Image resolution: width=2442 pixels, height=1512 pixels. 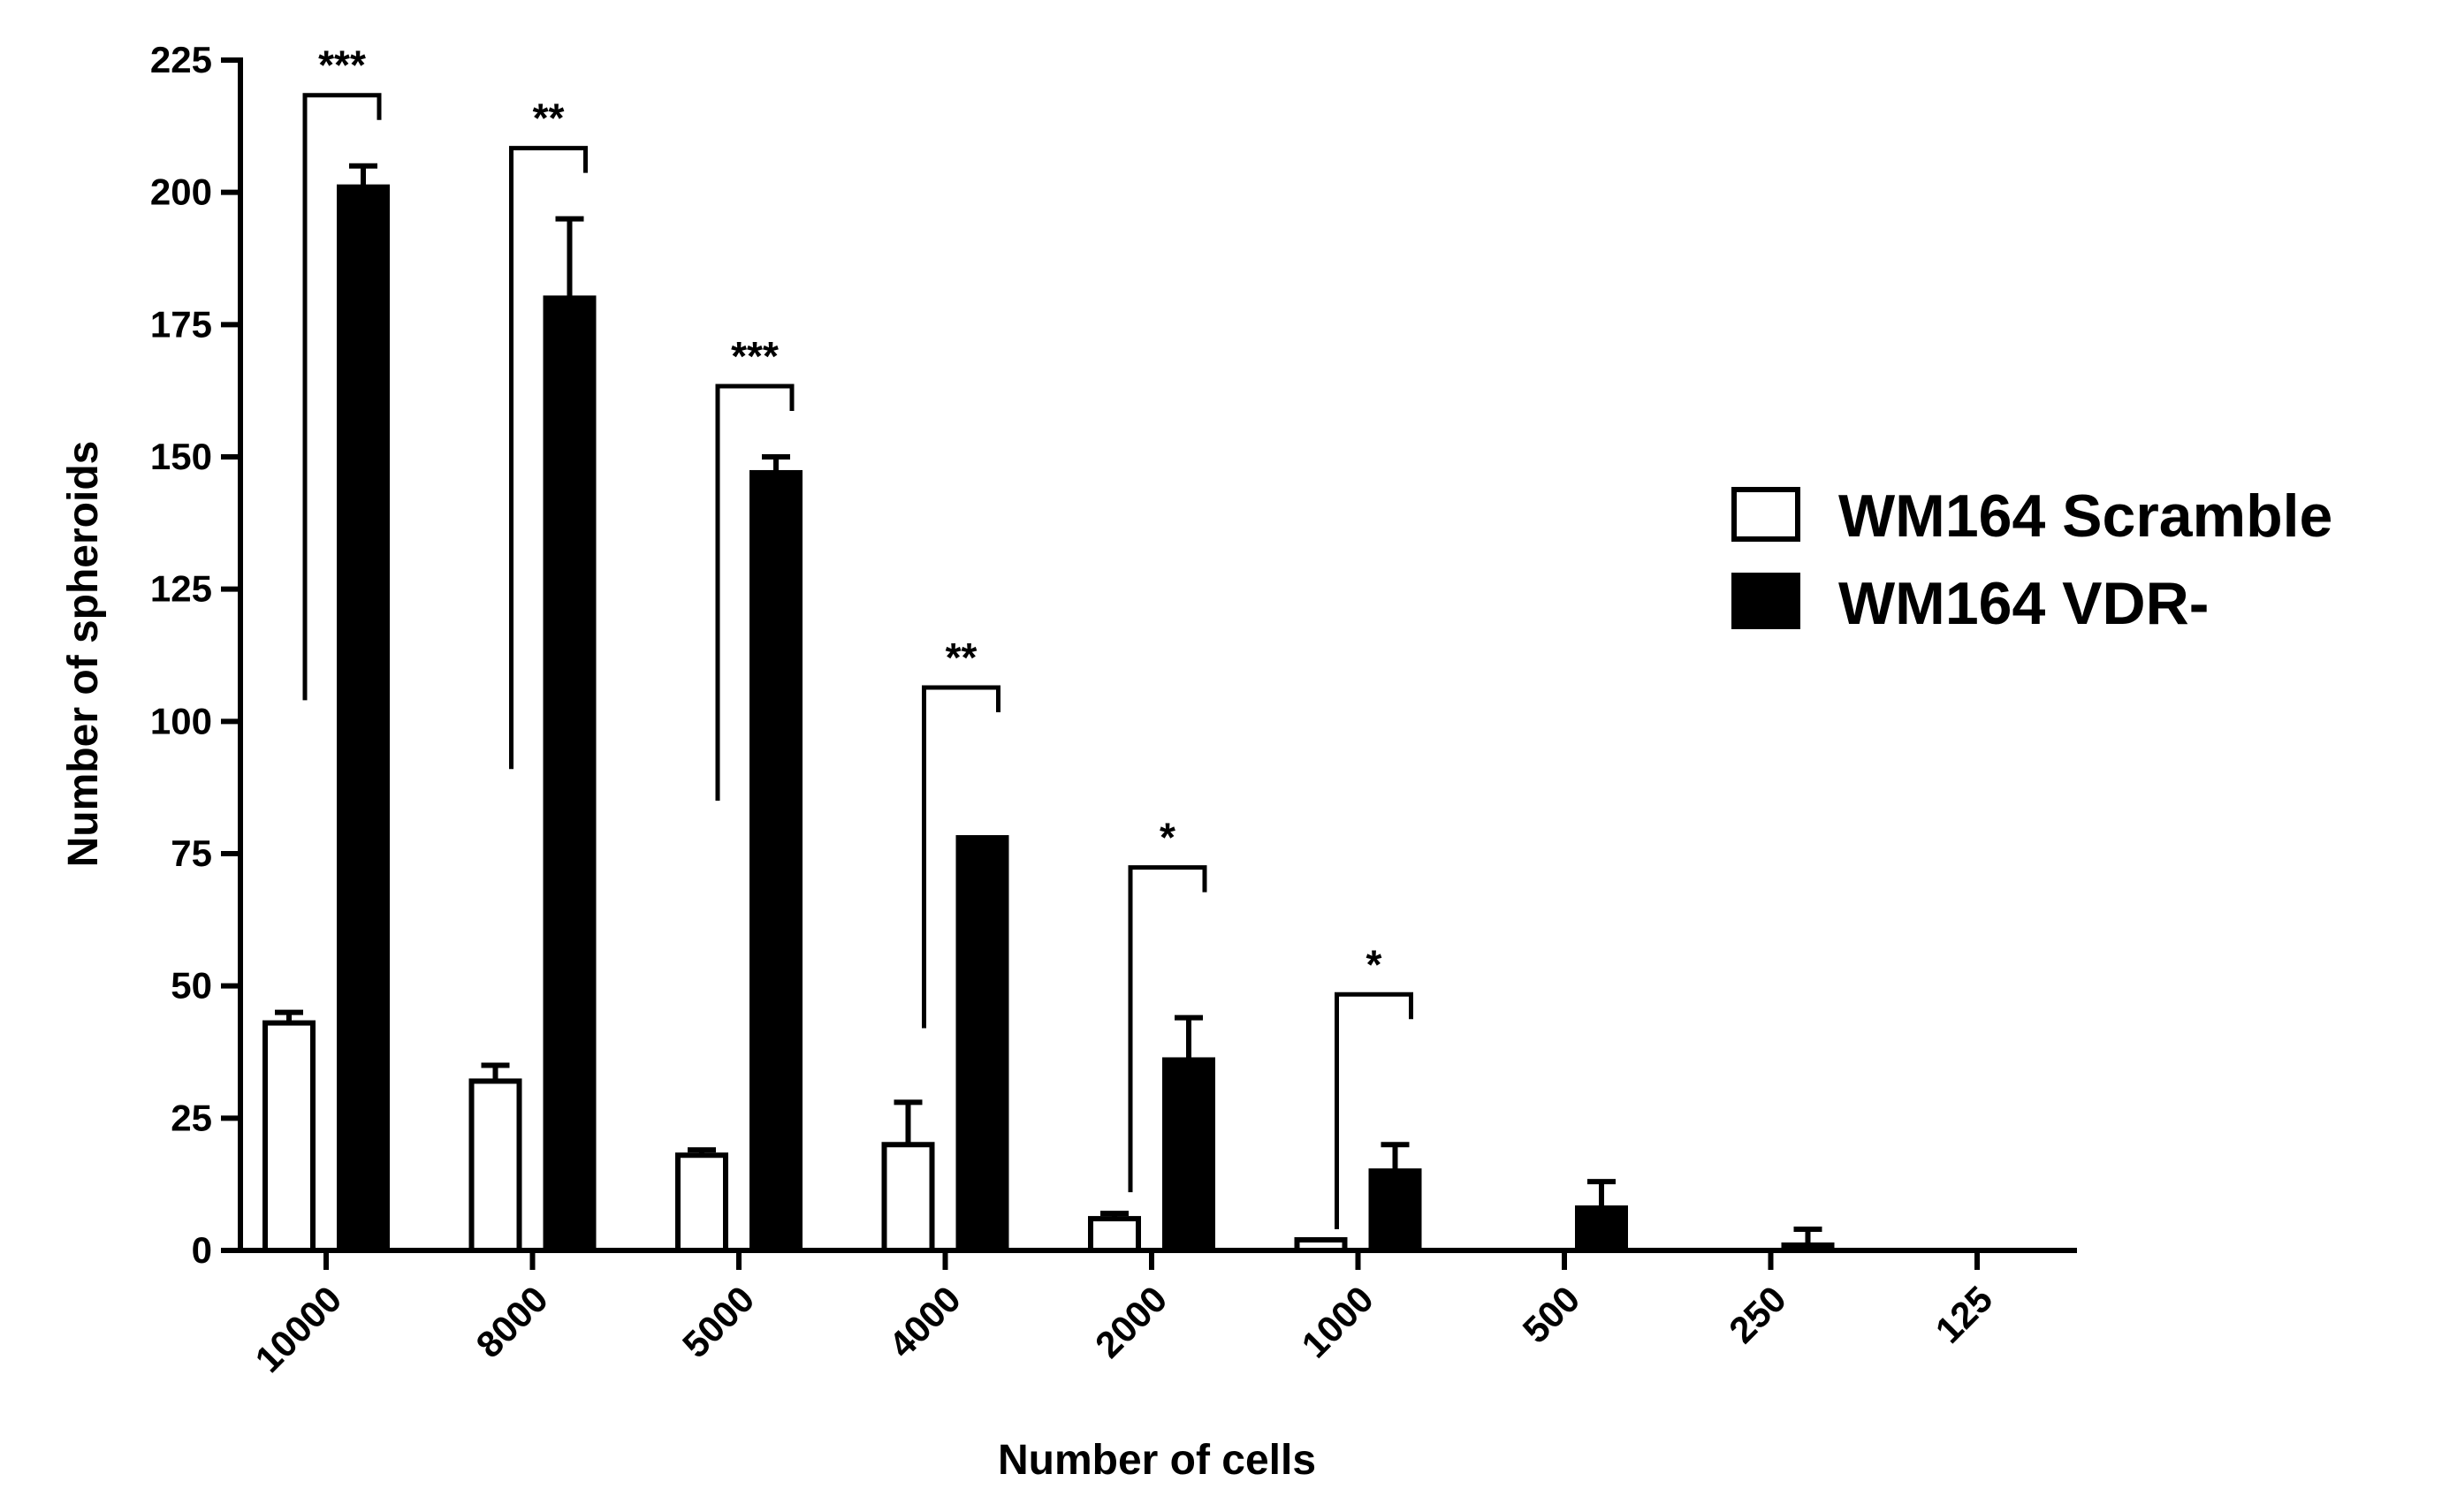 I want to click on x-tick-label: 10000, so click(x=298, y=1329).